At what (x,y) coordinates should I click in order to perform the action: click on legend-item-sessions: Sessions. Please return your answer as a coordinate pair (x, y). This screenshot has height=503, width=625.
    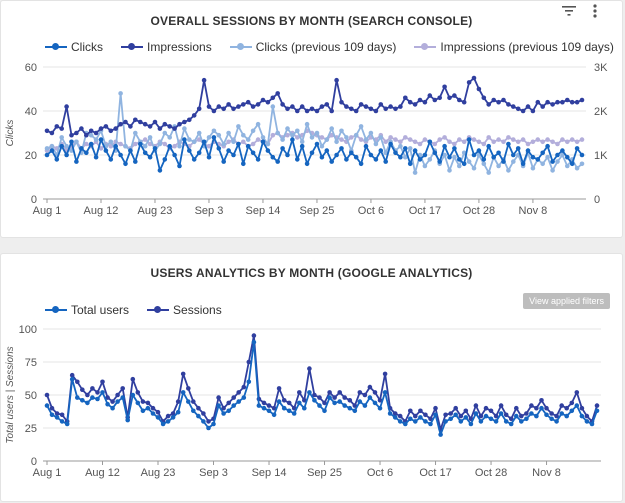
    Looking at the image, I should click on (184, 310).